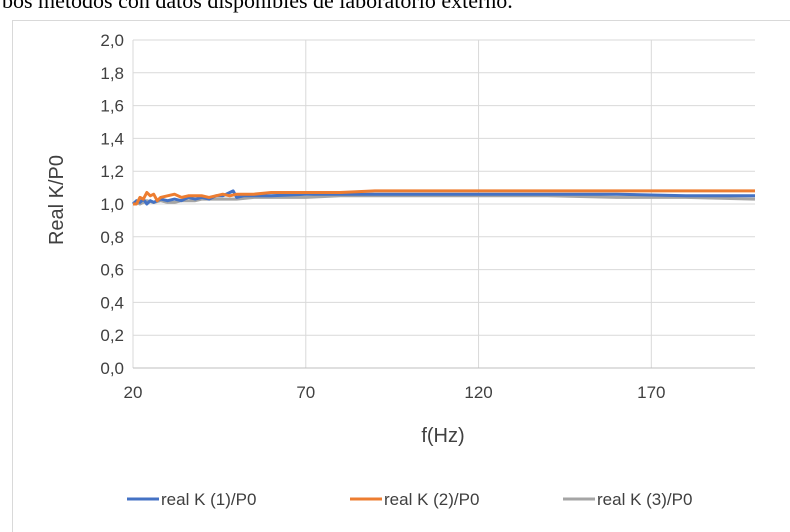 The image size is (790, 532). I want to click on y-tick-label: 0,2, so click(112, 335).